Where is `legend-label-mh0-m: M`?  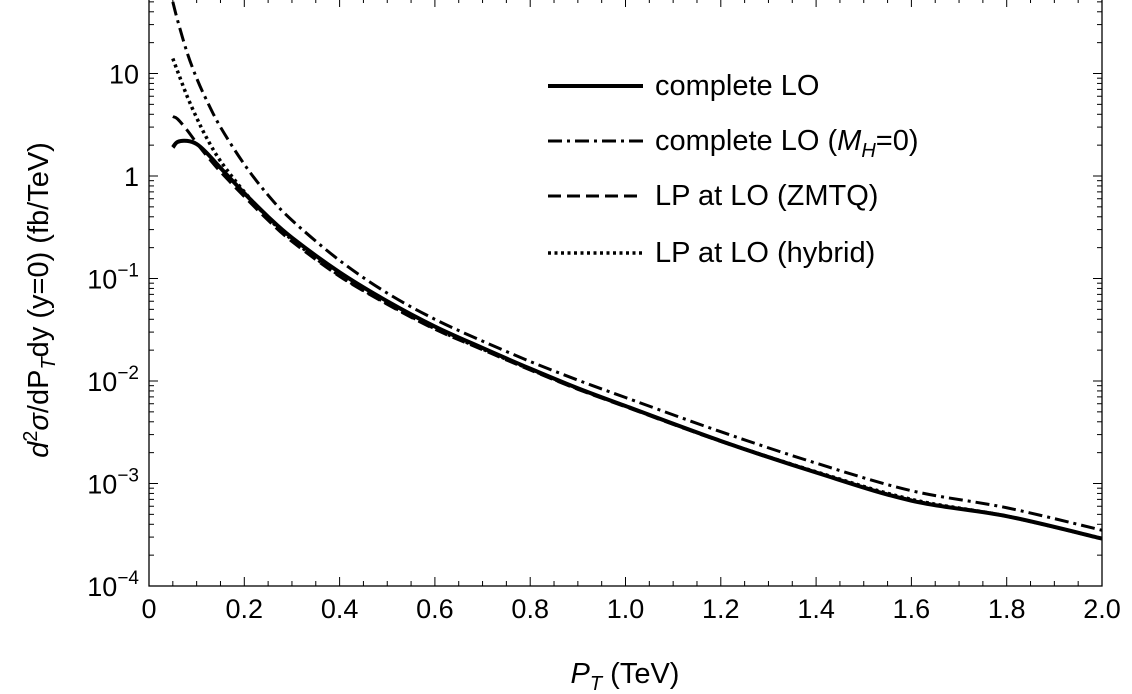
legend-label-mh0-m: M is located at coordinates (849, 141).